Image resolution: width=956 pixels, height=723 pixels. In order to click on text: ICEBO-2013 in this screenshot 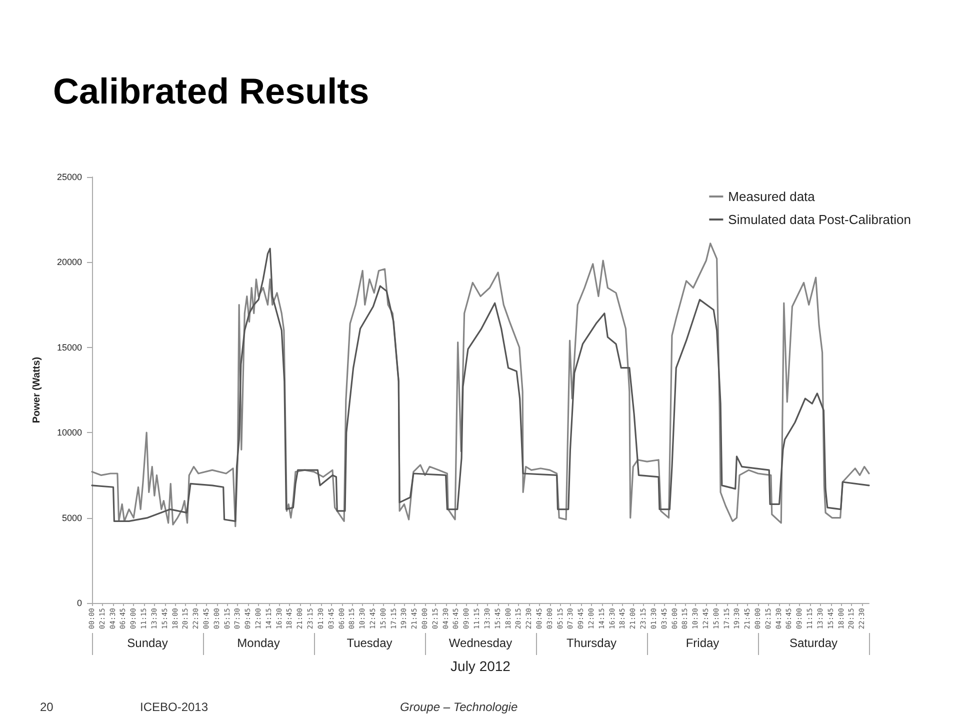, I will do `click(174, 707)`.